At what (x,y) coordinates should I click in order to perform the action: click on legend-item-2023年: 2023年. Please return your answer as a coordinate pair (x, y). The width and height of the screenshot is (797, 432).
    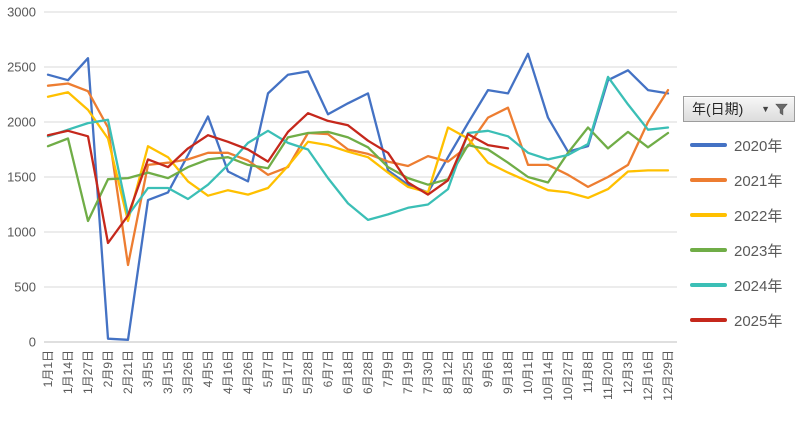
    Looking at the image, I should click on (742, 250).